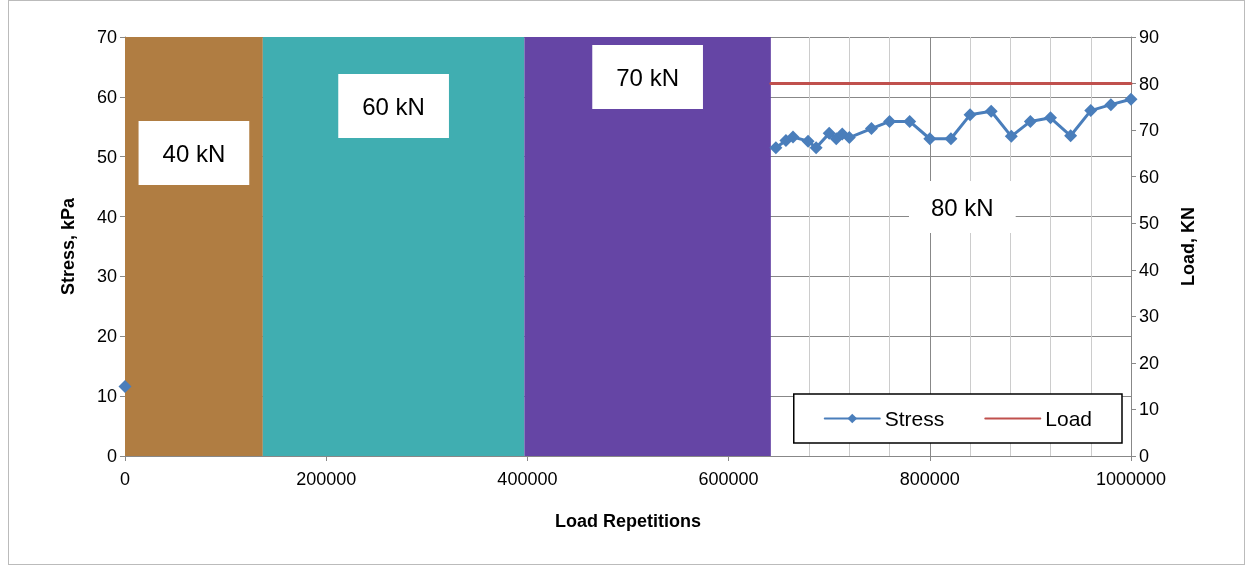 This screenshot has height=569, width=1253. I want to click on y-tick-label: 30, so click(106, 276).